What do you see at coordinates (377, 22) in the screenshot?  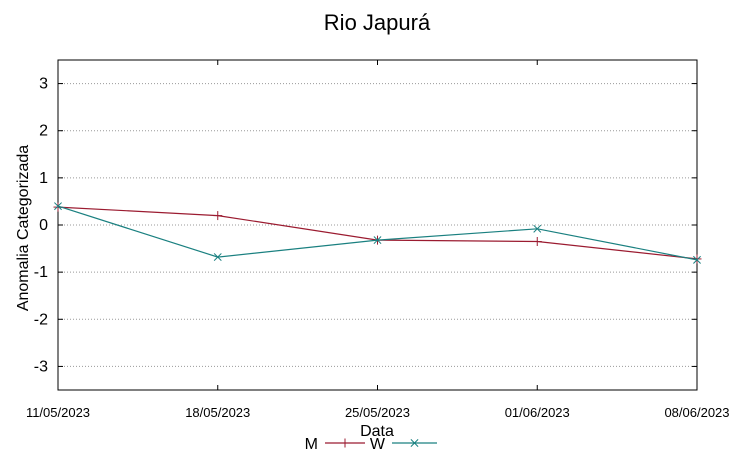 I see `chart-title: Rio Japurá` at bounding box center [377, 22].